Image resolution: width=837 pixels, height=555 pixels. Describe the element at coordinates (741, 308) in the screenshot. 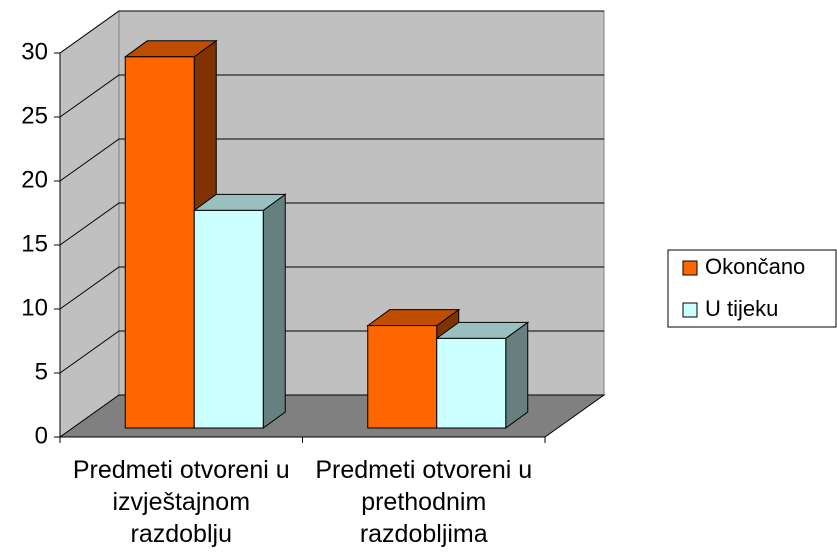

I see `legend-label: U tijeku` at that location.